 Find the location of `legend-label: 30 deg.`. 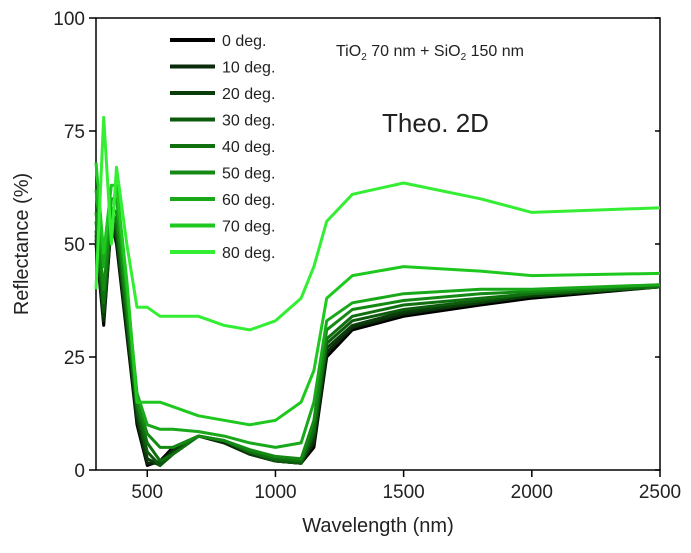

legend-label: 30 deg. is located at coordinates (248, 121).